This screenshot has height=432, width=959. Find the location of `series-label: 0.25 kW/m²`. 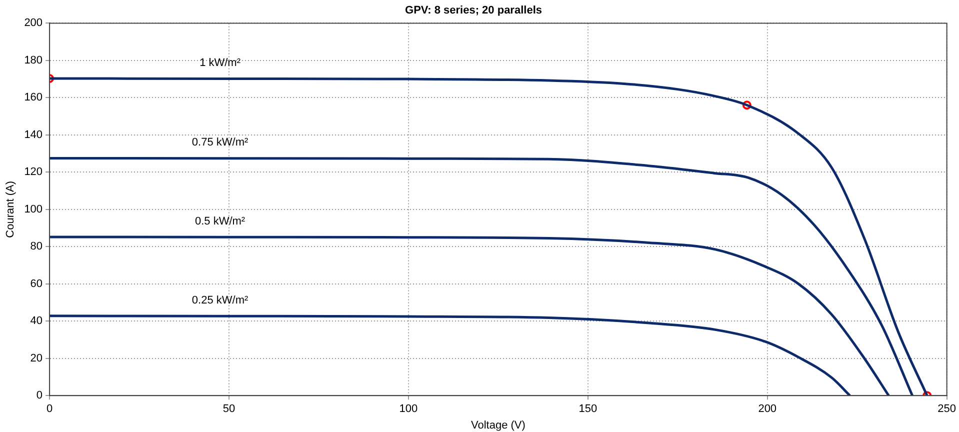

series-label: 0.25 kW/m² is located at coordinates (220, 300).